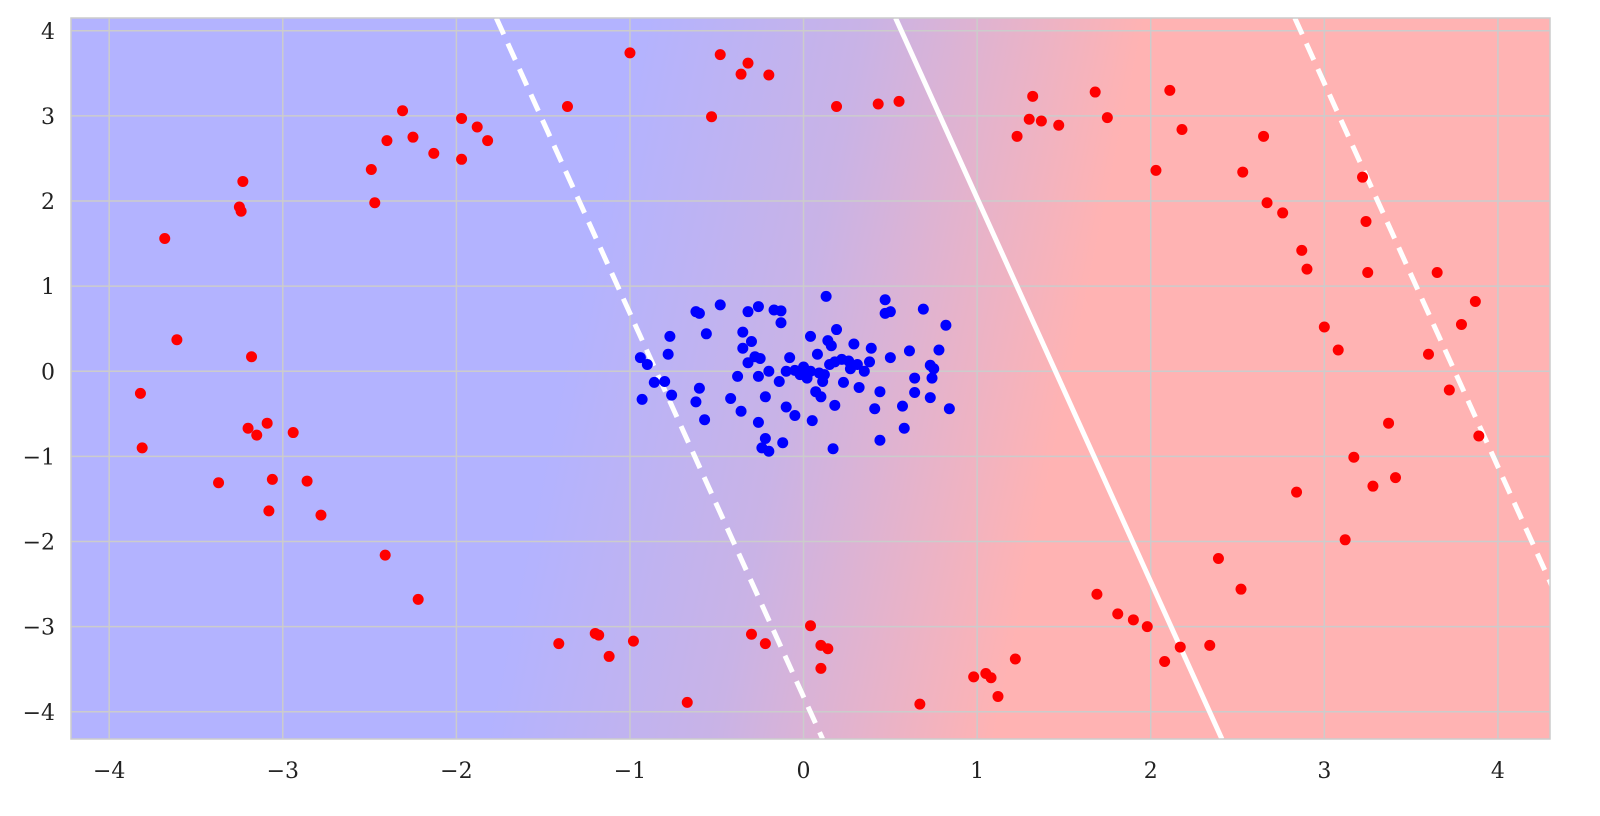 The height and width of the screenshot is (816, 1600). What do you see at coordinates (48, 287) in the screenshot?
I see `y-tick-label: 1` at bounding box center [48, 287].